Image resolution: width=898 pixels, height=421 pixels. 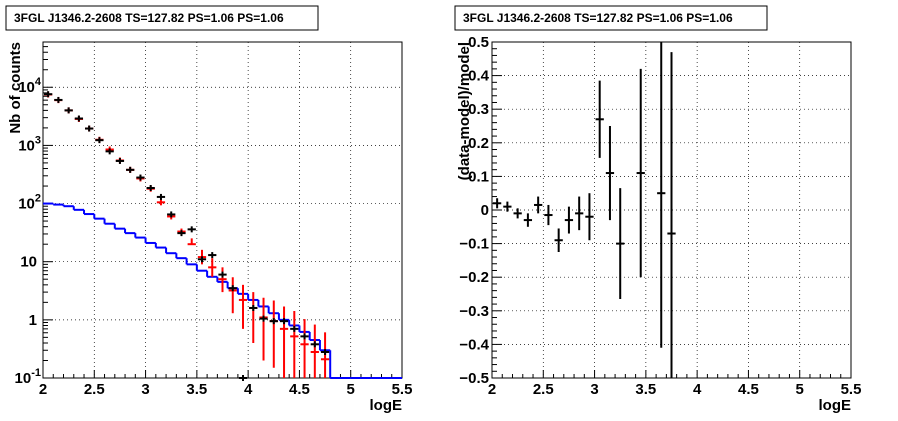 I want to click on right-y-tick-label: 0.4, so click(x=479, y=76).